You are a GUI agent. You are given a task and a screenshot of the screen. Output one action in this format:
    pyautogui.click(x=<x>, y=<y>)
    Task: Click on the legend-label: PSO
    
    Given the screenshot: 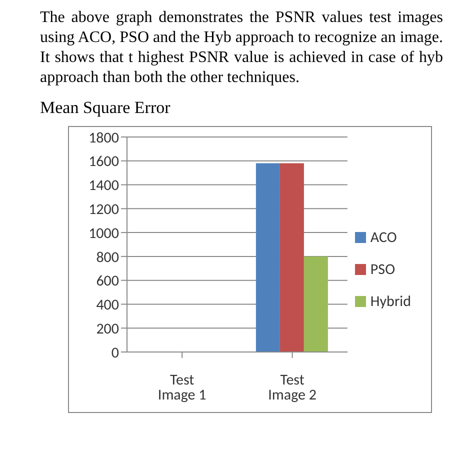 What is the action you would take?
    pyautogui.click(x=382, y=269)
    